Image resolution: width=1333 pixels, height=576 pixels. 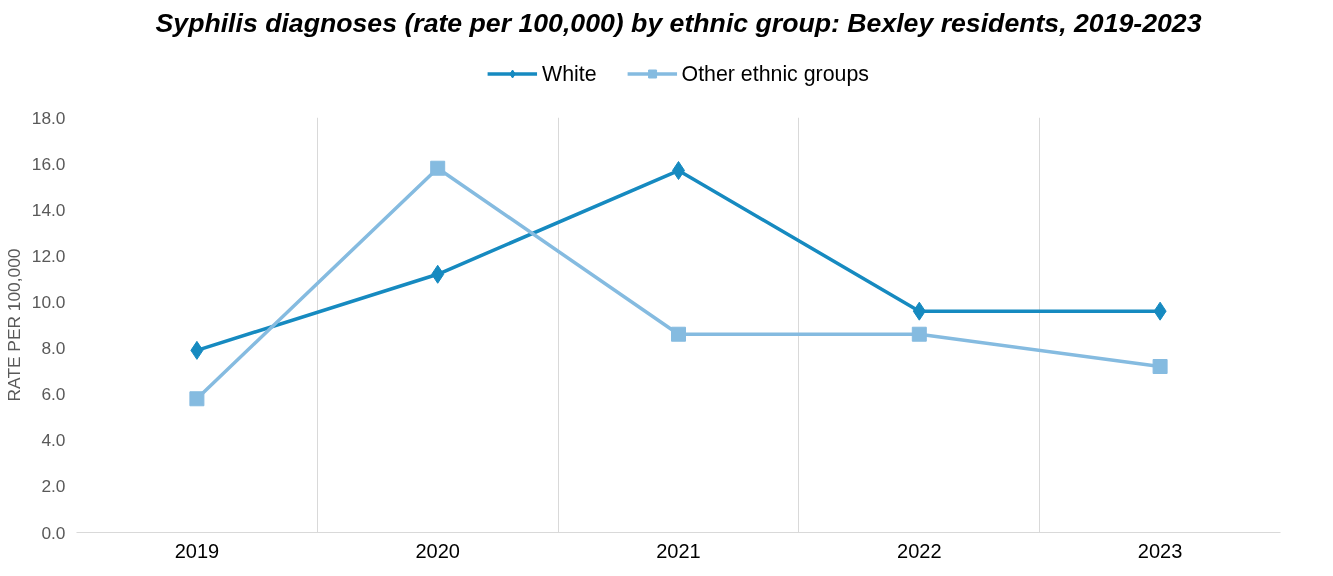 I want to click on y-tick-label: 12.0, so click(x=48, y=255).